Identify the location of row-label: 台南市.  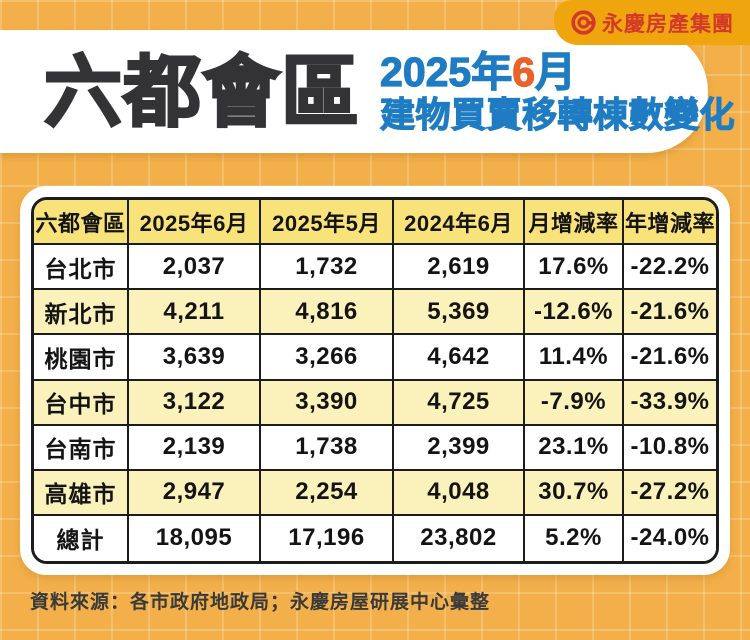
(81, 448).